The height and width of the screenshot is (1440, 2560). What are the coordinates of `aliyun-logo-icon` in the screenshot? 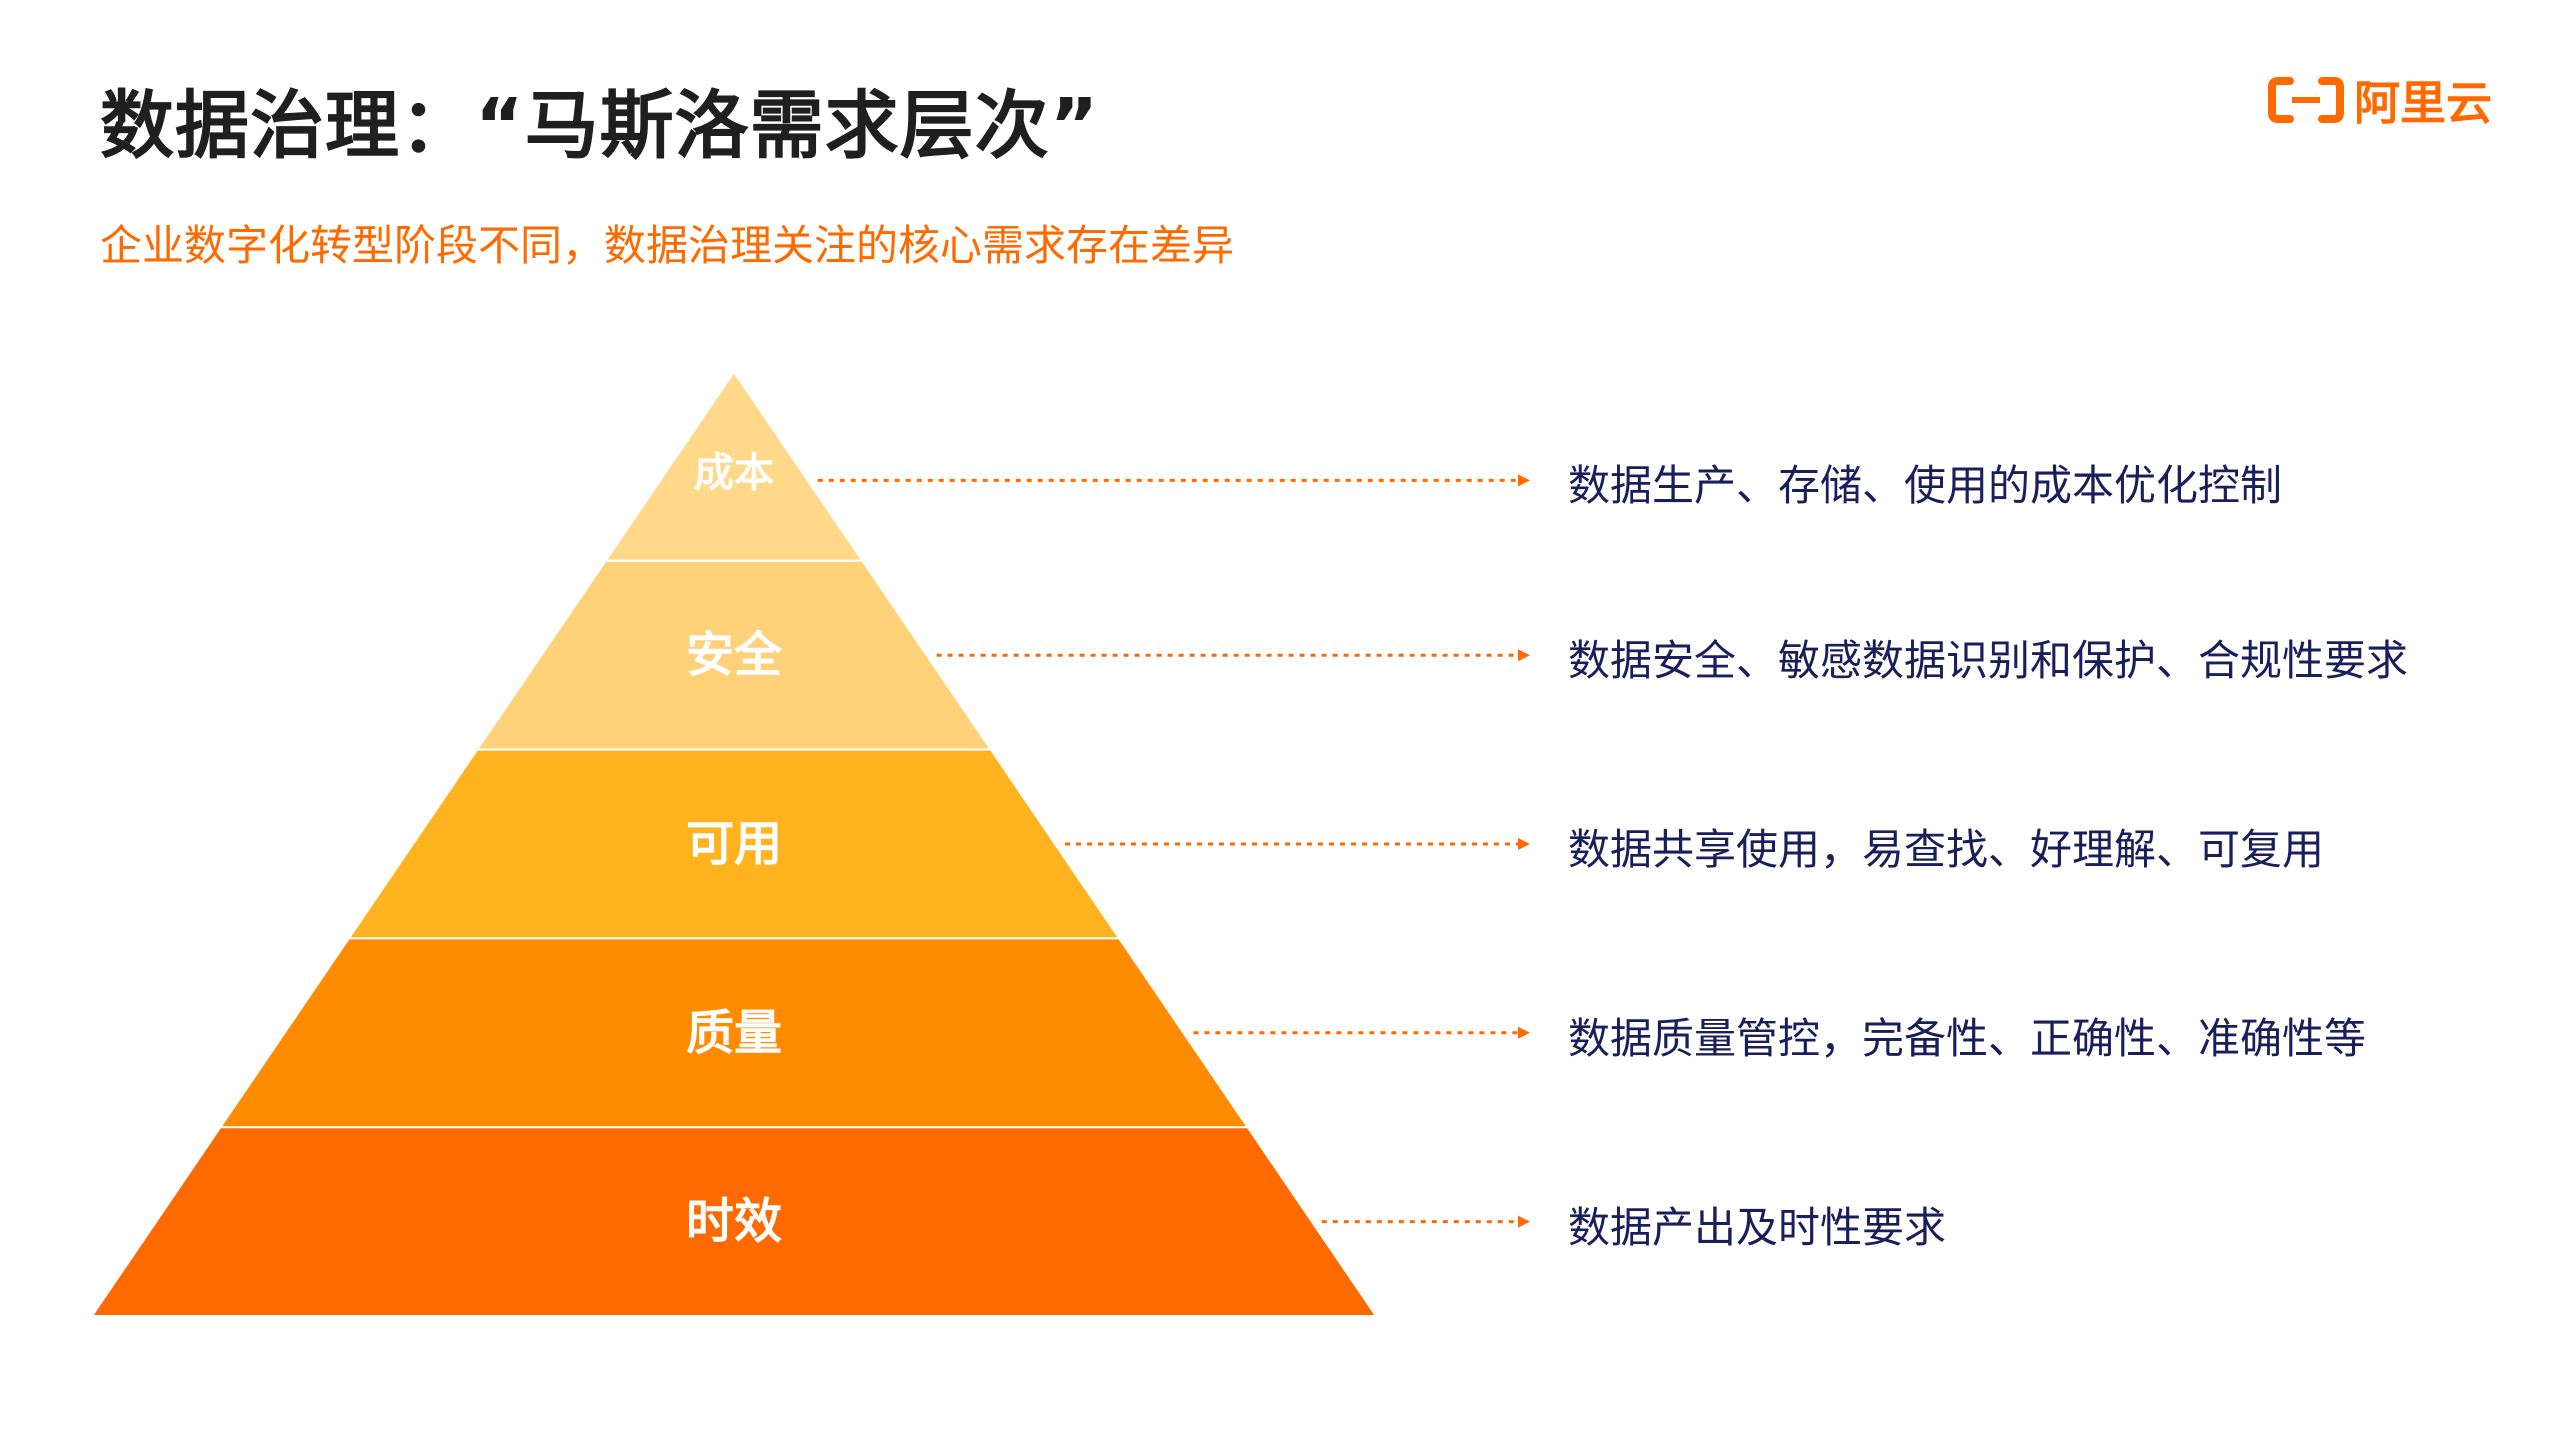 It's located at (2306, 100).